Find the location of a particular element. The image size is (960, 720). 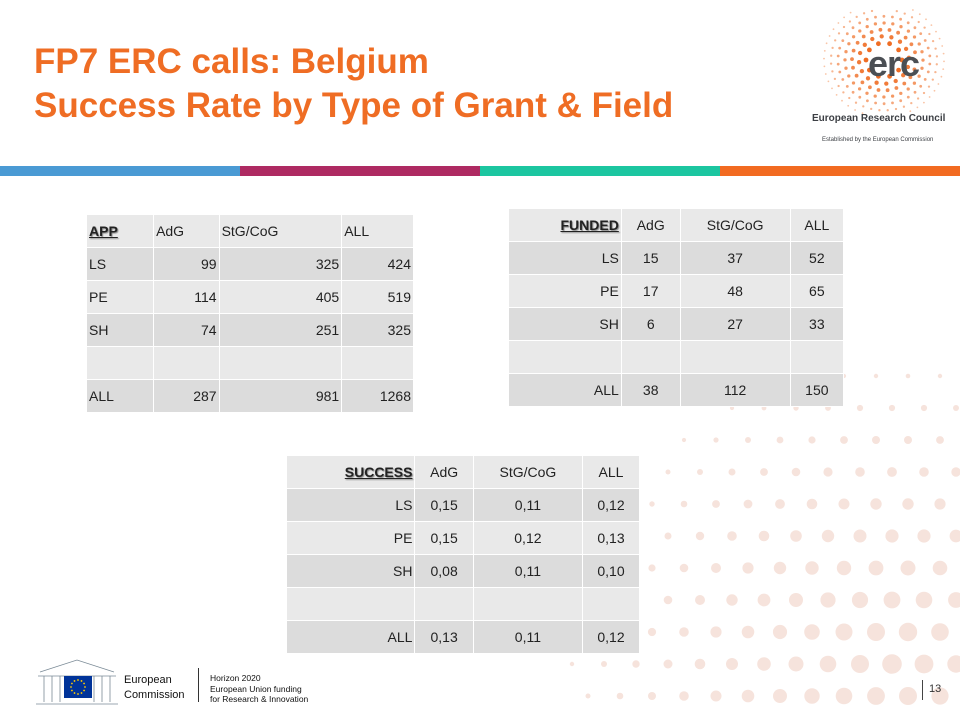

table-cell: 287 is located at coordinates (186, 396).